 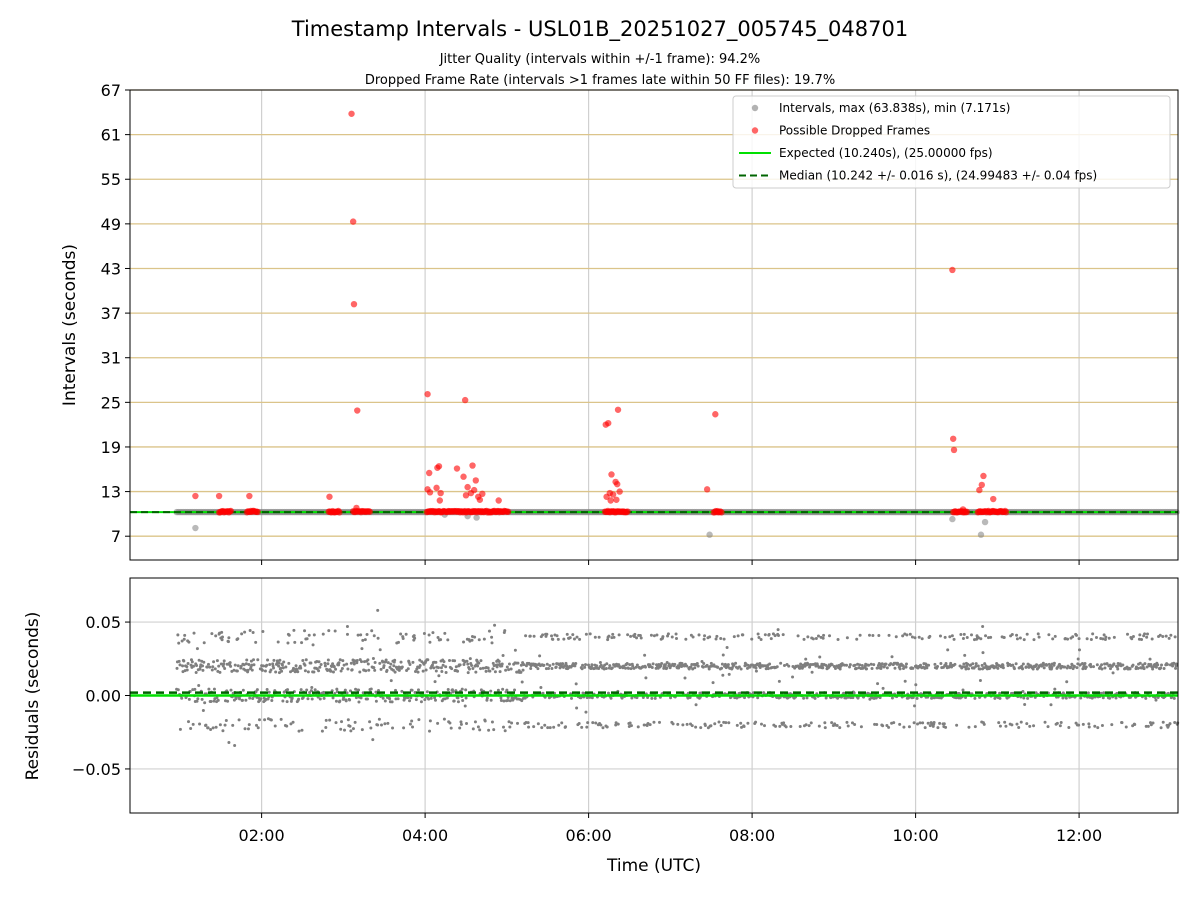 I want to click on interval-point, so click(x=709, y=534).